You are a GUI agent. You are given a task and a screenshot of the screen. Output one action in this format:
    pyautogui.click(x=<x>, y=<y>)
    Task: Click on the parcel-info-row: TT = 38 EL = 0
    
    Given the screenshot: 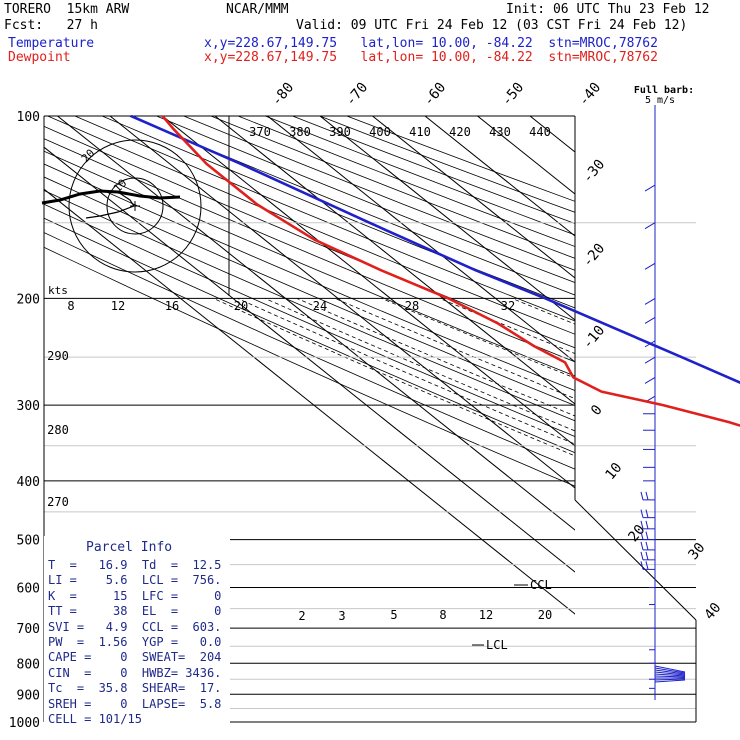 What is the action you would take?
    pyautogui.click(x=135, y=611)
    